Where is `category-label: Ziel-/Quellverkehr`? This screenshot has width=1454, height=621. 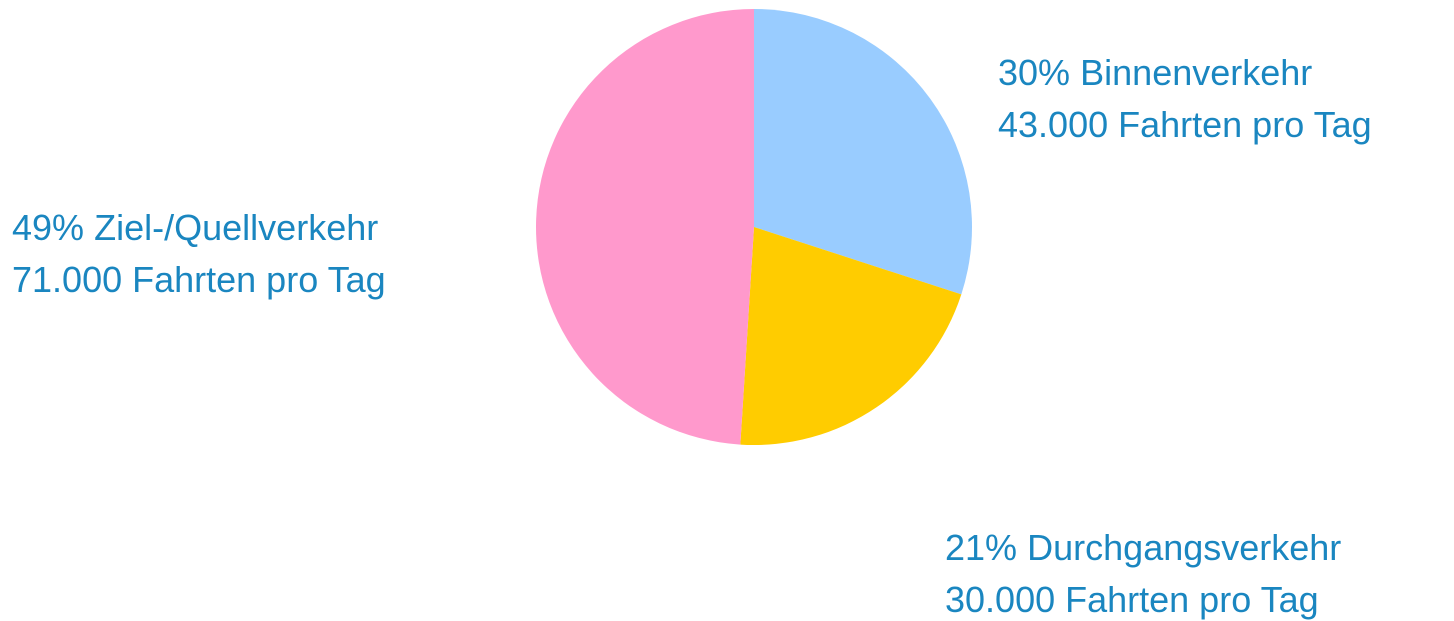
category-label: Ziel-/Quellverkehr is located at coordinates (236, 227).